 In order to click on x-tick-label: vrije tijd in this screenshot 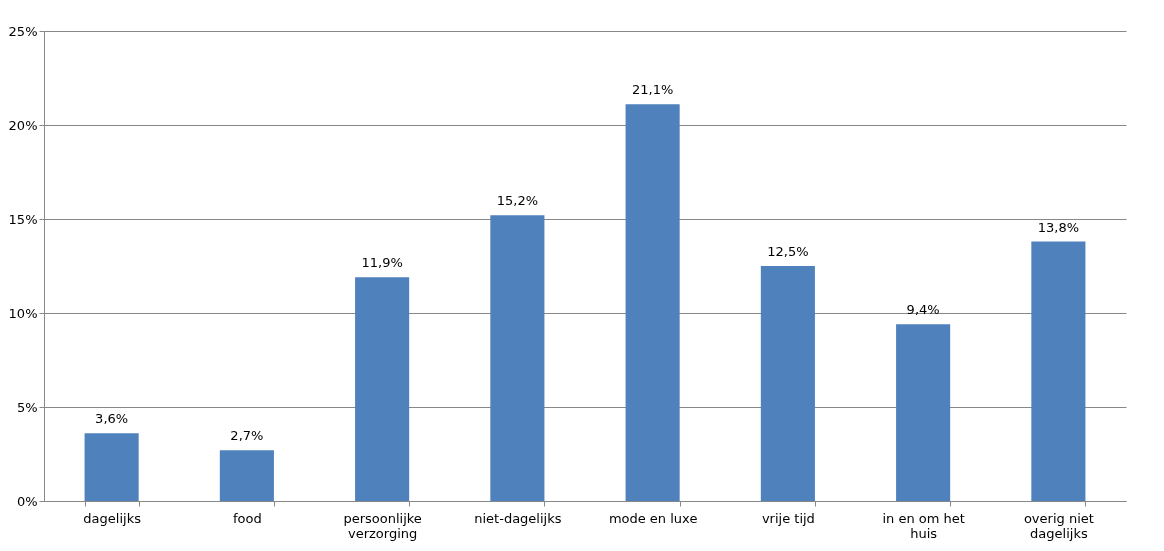, I will do `click(788, 518)`.